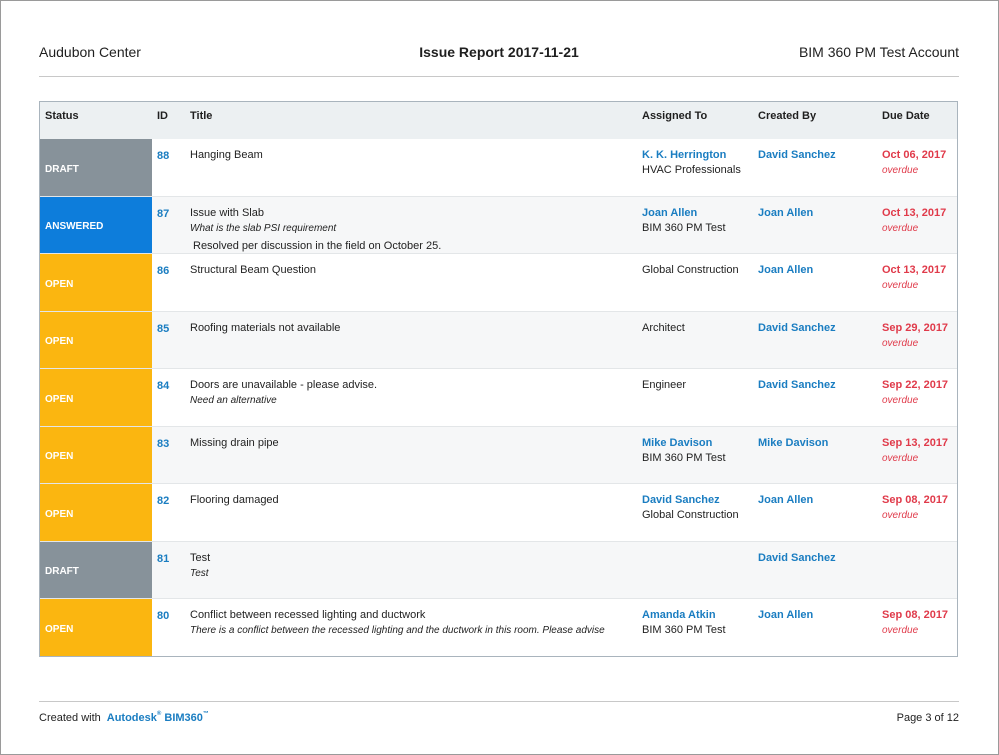 The height and width of the screenshot is (755, 999). Describe the element at coordinates (410, 328) in the screenshot. I see `issue-title-cell: Roofing materials not available` at that location.